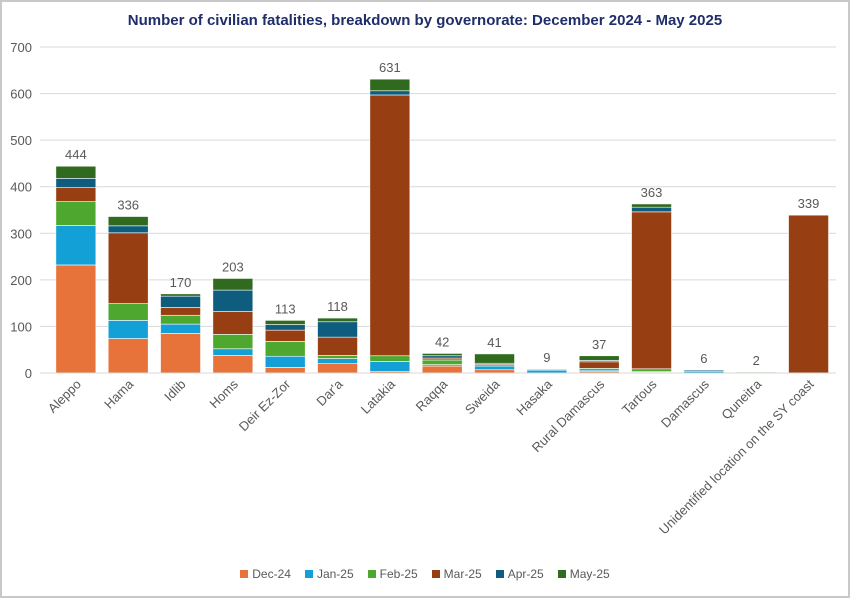  Describe the element at coordinates (21, 233) in the screenshot. I see `y-tick-label: 300` at that location.